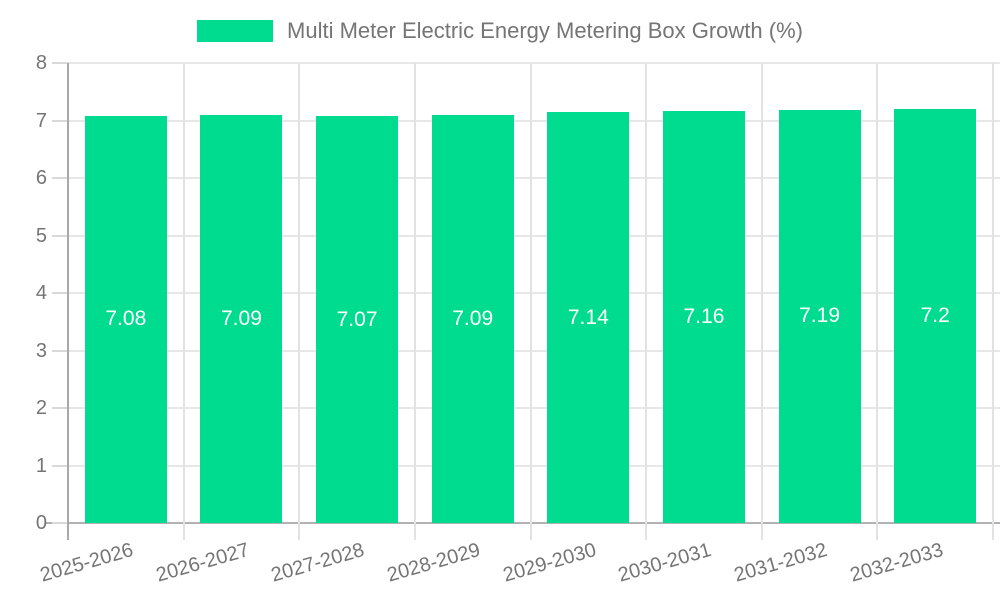  Describe the element at coordinates (433, 563) in the screenshot. I see `x-axis-tick-label: 2028-2029` at that location.